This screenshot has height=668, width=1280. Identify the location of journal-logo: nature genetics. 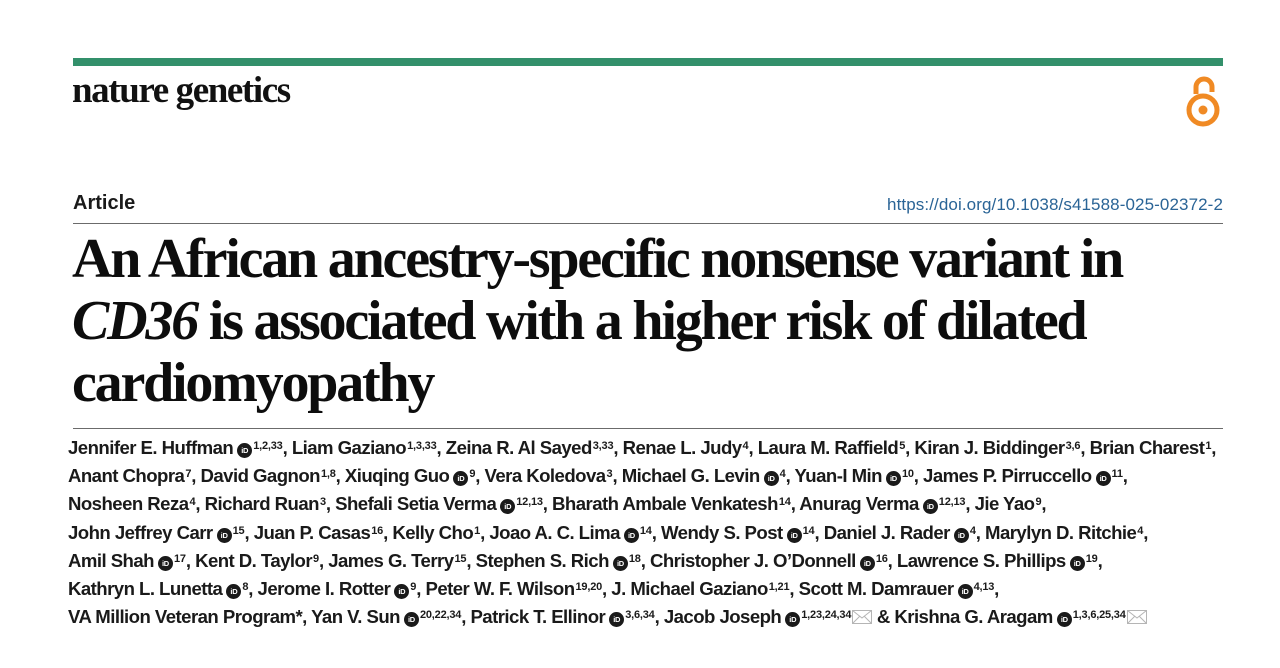
(181, 90).